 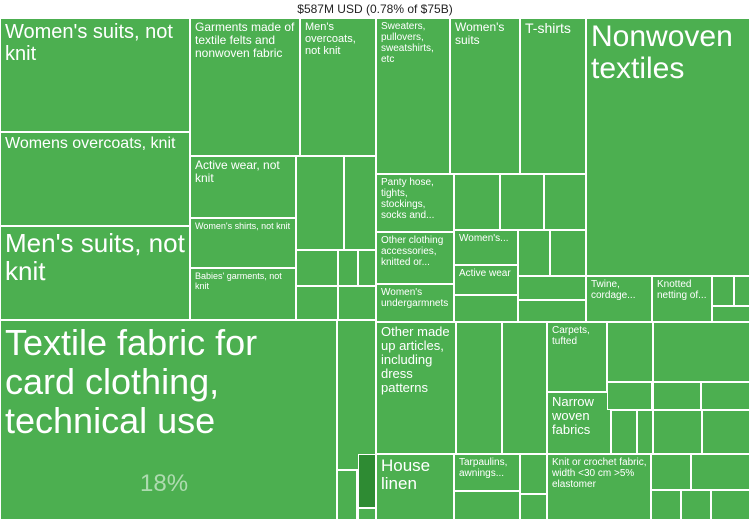 I want to click on treemap-tile: Women's shirts, not knit, so click(x=243, y=243).